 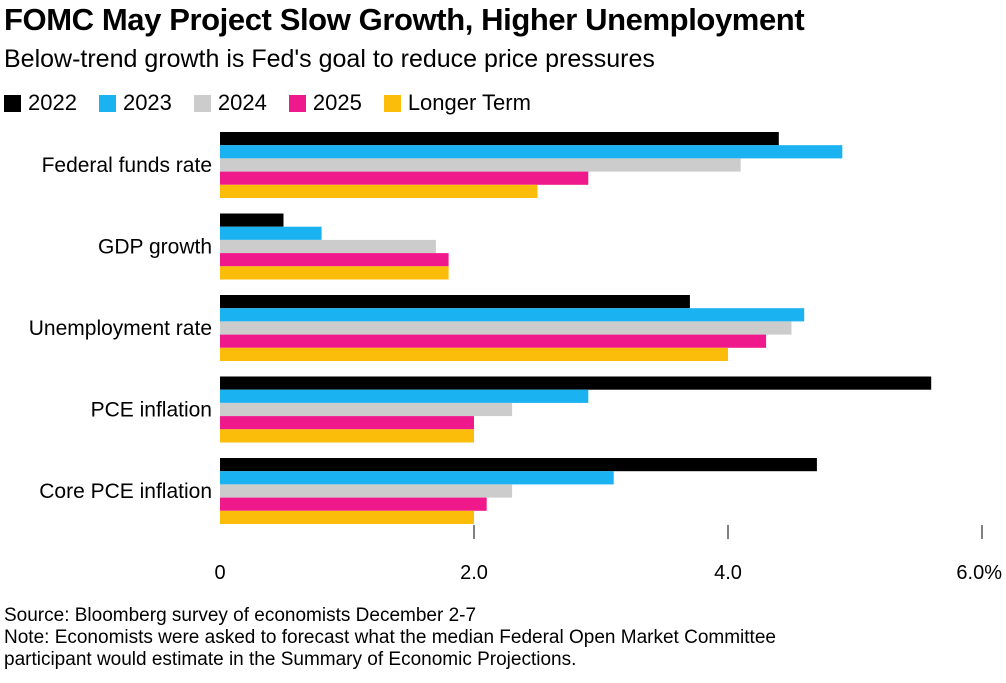 I want to click on x-tick-label: 4.0, so click(x=728, y=573).